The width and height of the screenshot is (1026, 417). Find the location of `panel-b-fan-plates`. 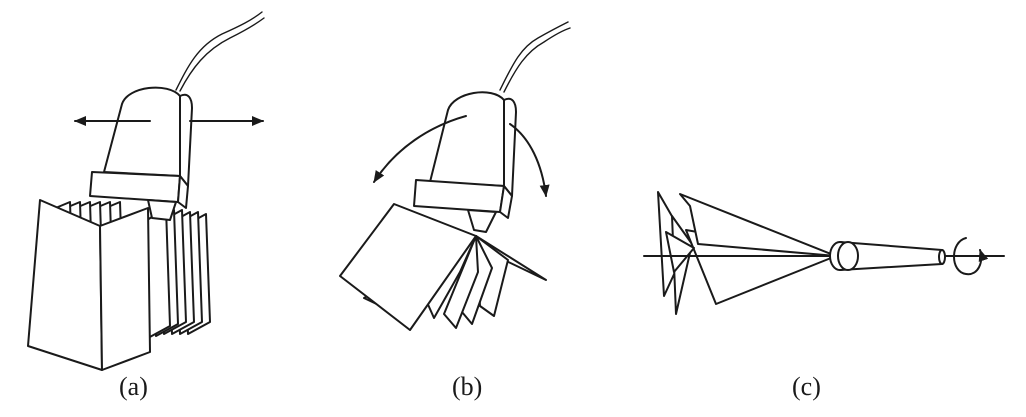

panel-b-fan-plates is located at coordinates (443, 267).